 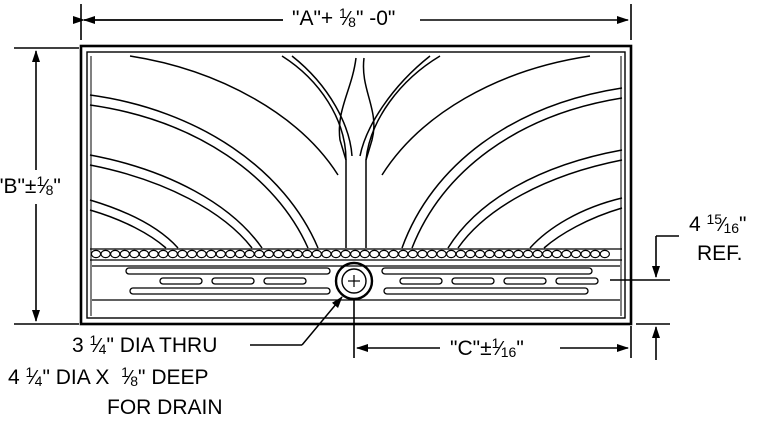 I want to click on drain-channel, so click(x=356, y=283).